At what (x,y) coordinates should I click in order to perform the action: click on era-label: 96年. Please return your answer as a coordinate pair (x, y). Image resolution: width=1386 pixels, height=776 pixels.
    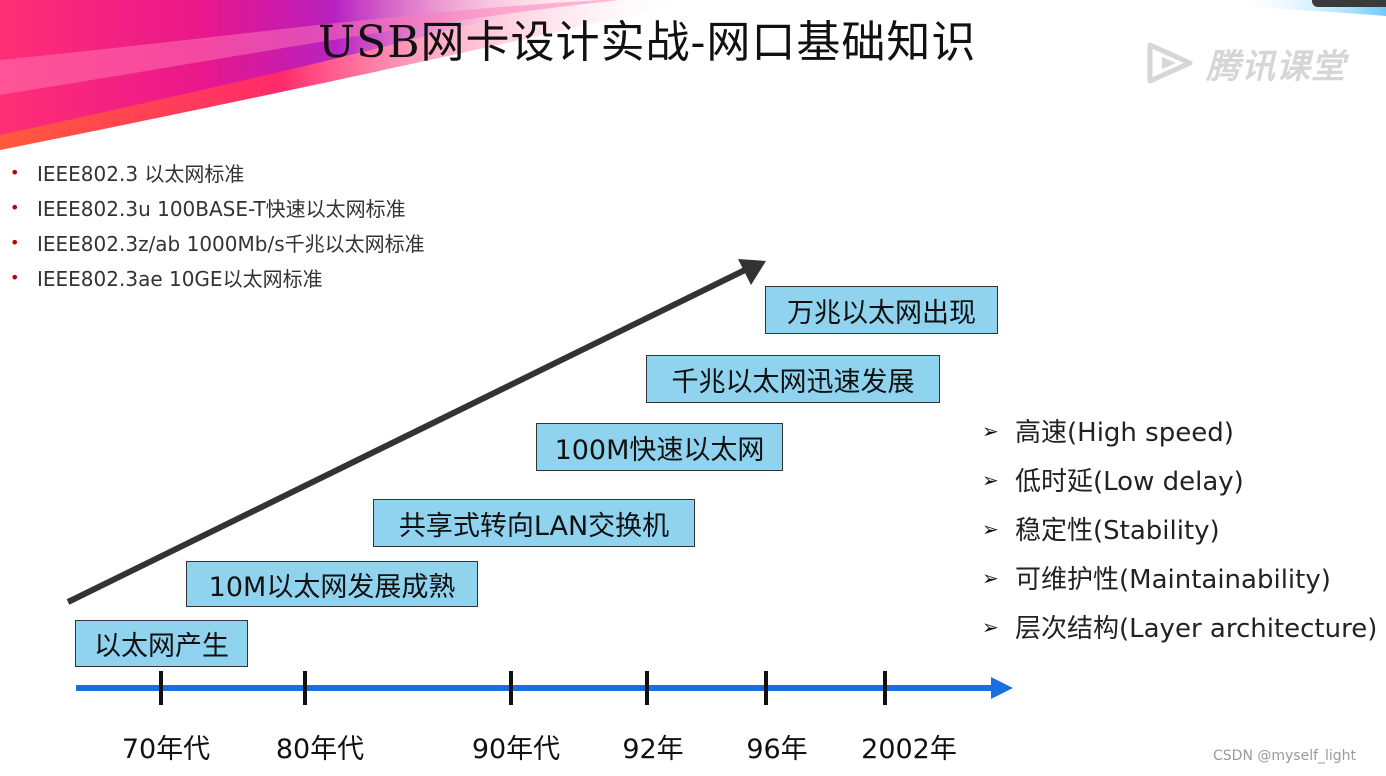
    Looking at the image, I should click on (777, 749).